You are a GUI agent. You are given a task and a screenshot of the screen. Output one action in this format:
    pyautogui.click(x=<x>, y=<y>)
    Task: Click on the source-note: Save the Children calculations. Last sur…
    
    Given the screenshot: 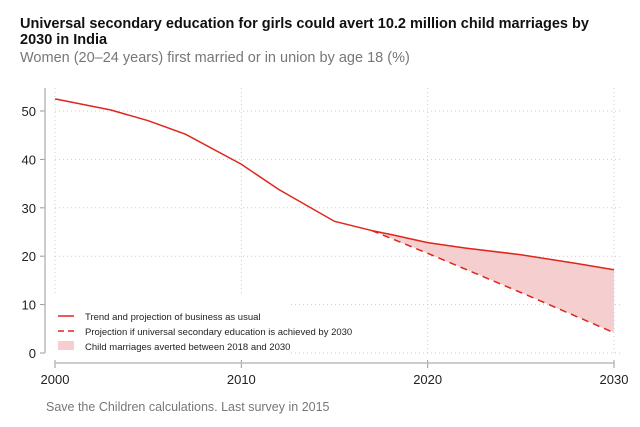 What is the action you would take?
    pyautogui.click(x=188, y=407)
    